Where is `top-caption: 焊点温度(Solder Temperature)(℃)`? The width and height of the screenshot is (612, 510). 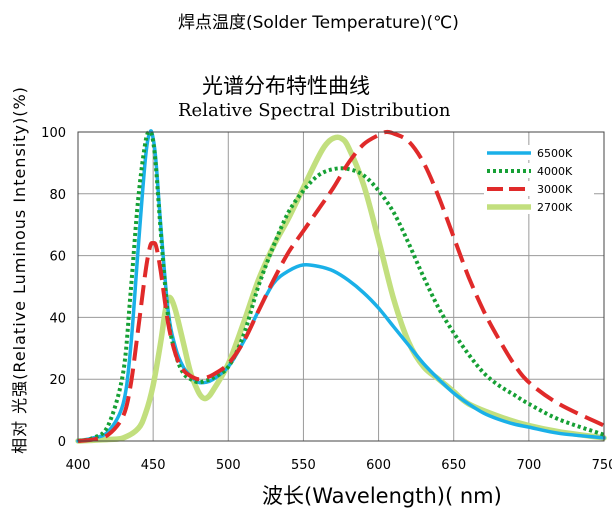
top-caption: 焊点温度(Solder Temperature)(℃) is located at coordinates (318, 23).